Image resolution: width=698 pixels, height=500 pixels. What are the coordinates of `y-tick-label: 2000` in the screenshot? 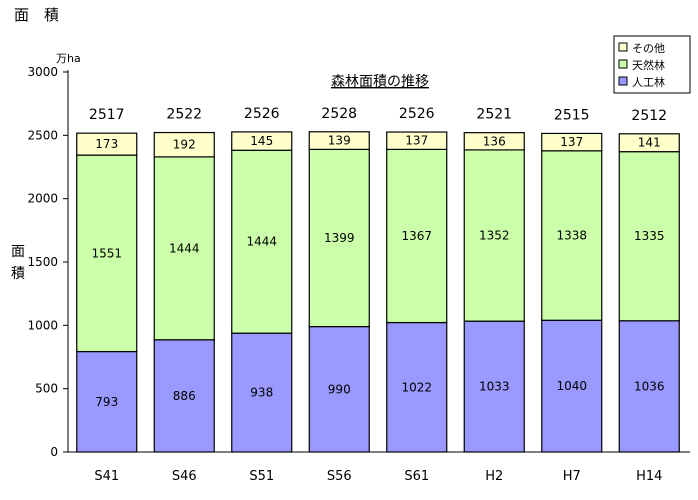 It's located at (42, 199).